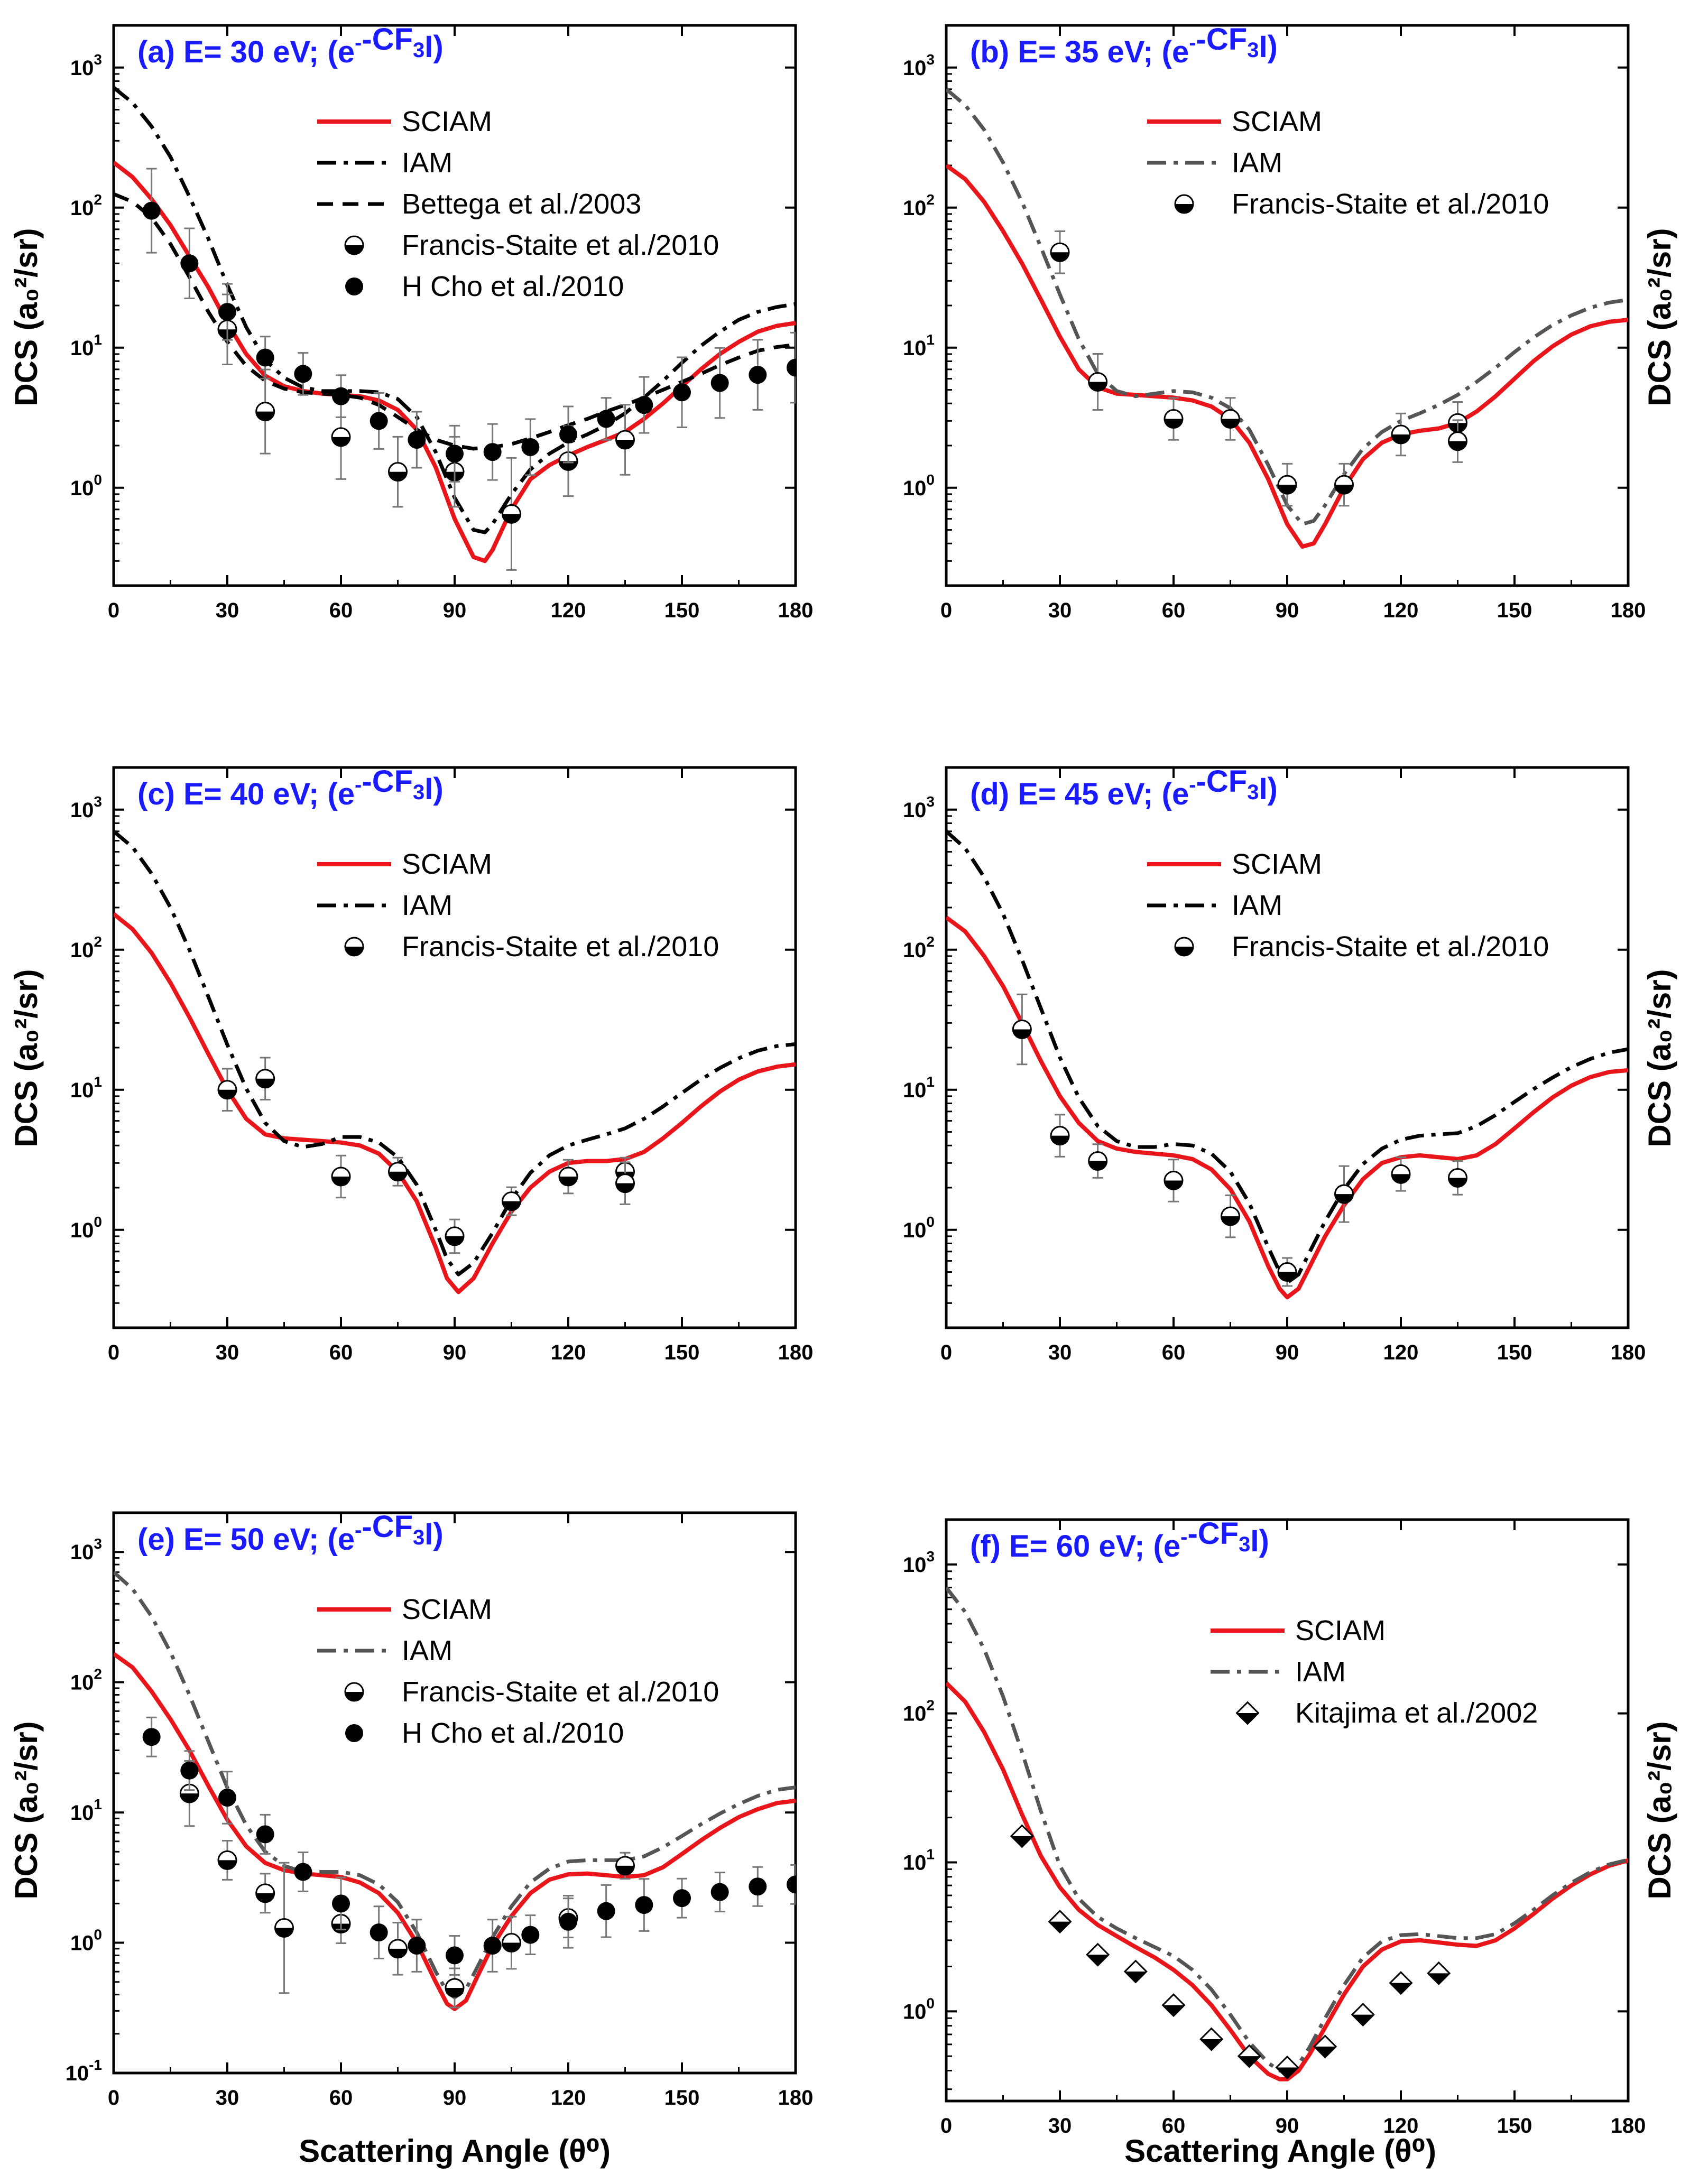  Describe the element at coordinates (86, 65) in the screenshot. I see `y-tick-label: 10³` at that location.